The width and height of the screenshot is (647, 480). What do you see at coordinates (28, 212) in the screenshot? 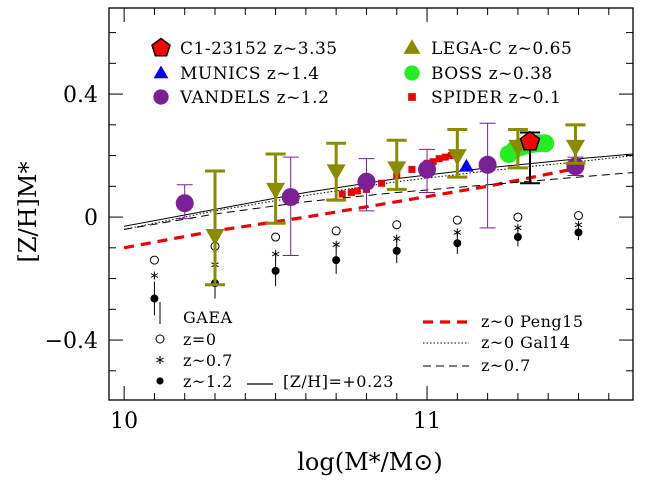
I see `y-axis-title: [Z/H]M*` at bounding box center [28, 212].